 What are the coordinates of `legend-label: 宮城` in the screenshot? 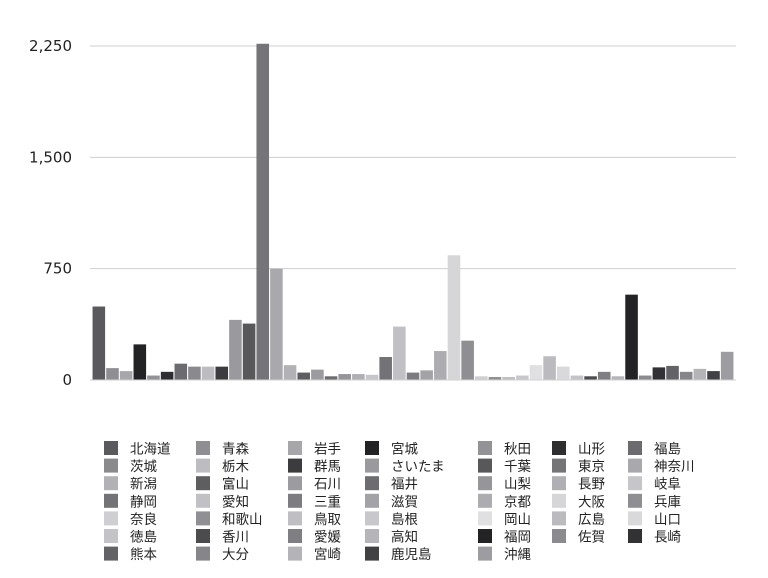 It's located at (404, 450).